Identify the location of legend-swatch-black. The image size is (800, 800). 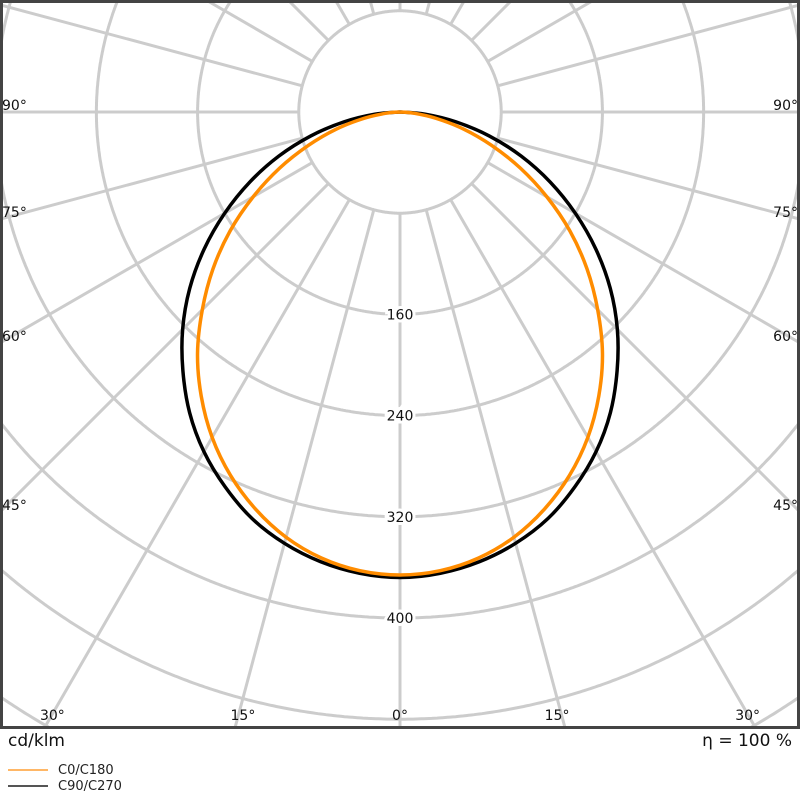
(28, 786).